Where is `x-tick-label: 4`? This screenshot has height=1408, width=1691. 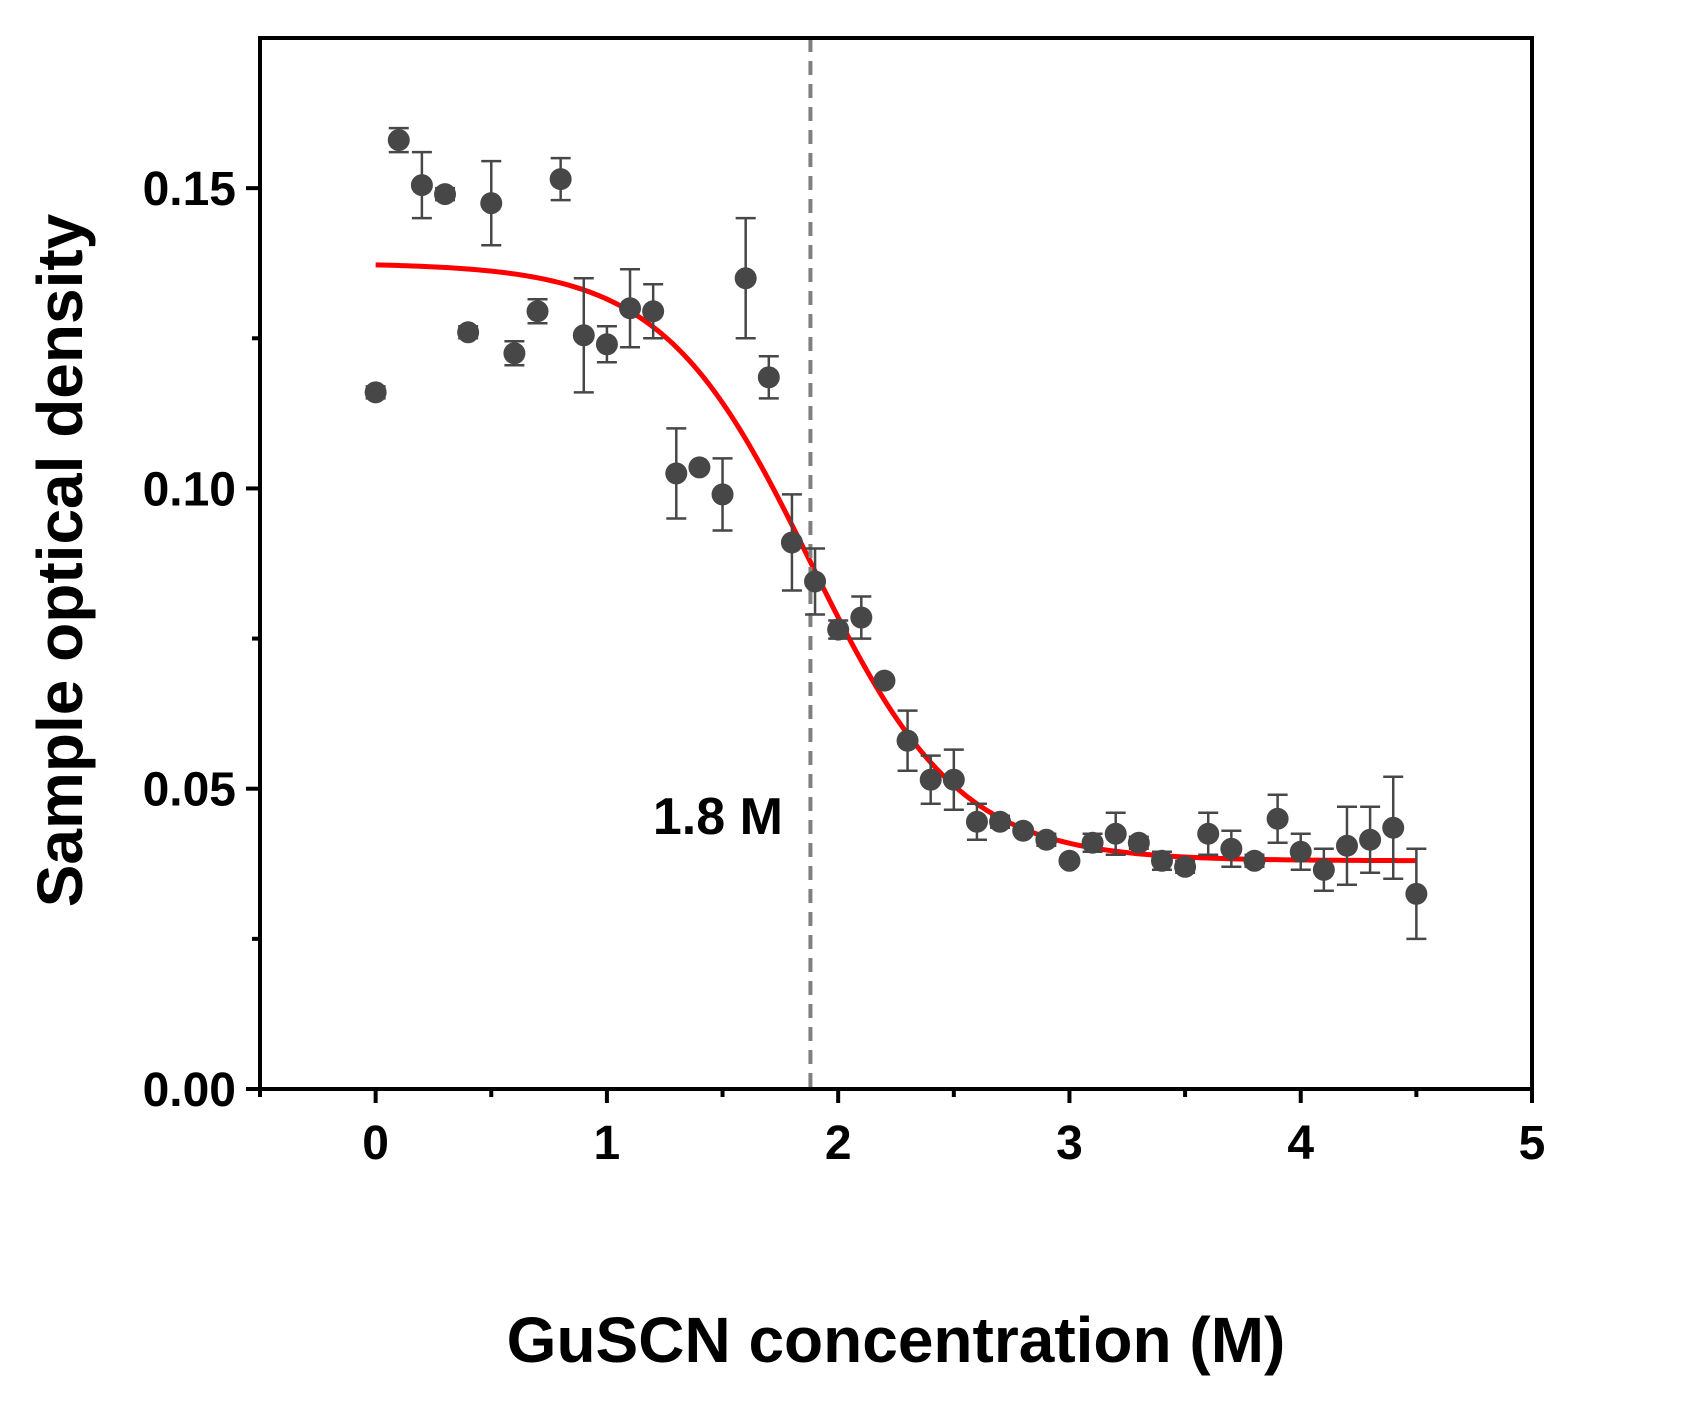
x-tick-label: 4 is located at coordinates (1300, 1143).